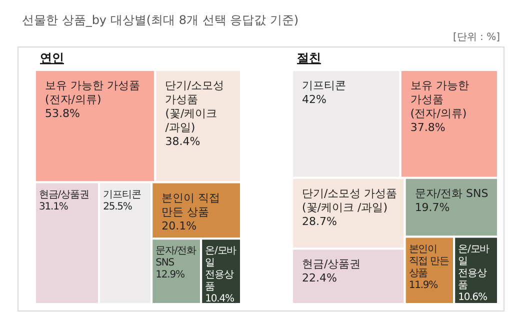 This screenshot has width=520, height=329. What do you see at coordinates (319, 278) in the screenshot?
I see `data-label: 22.4%` at bounding box center [319, 278].